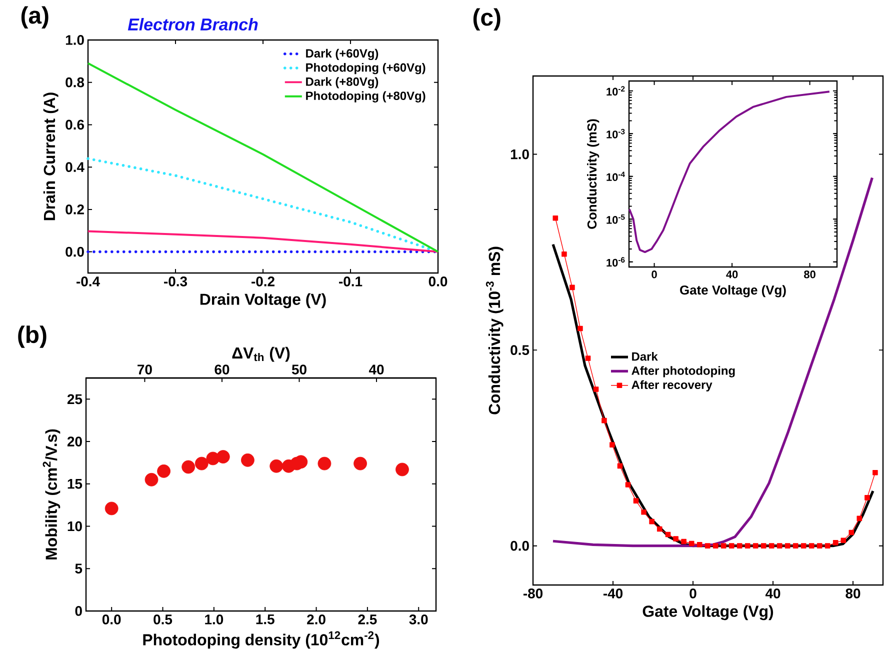  I want to click on y-tick-label: 10$^{-3}$, so click(615, 133).